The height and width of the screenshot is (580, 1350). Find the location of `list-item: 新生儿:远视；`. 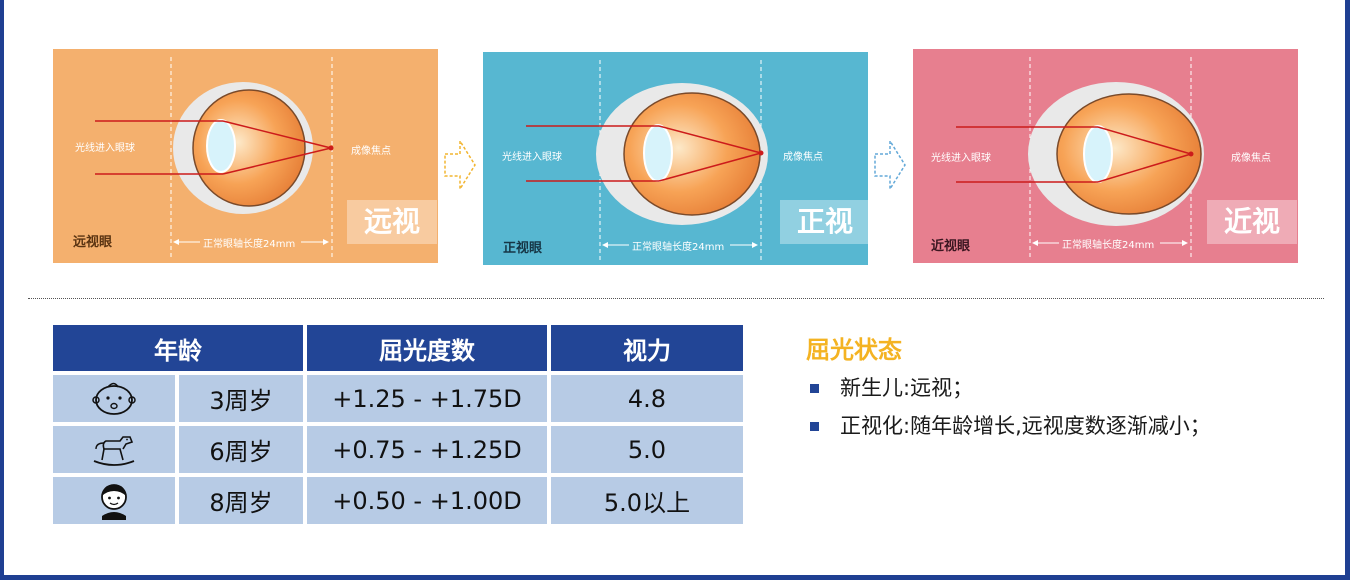

list-item: 新生儿:远视； is located at coordinates (1009, 389).